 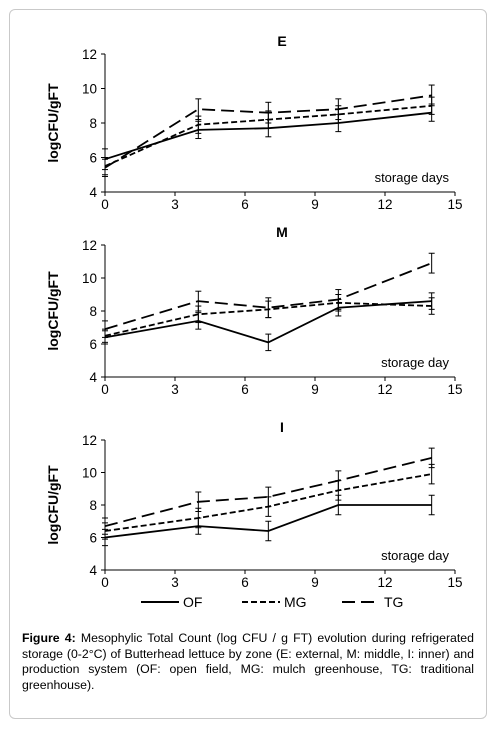 What do you see at coordinates (295, 602) in the screenshot?
I see `legend-label-mg: MG` at bounding box center [295, 602].